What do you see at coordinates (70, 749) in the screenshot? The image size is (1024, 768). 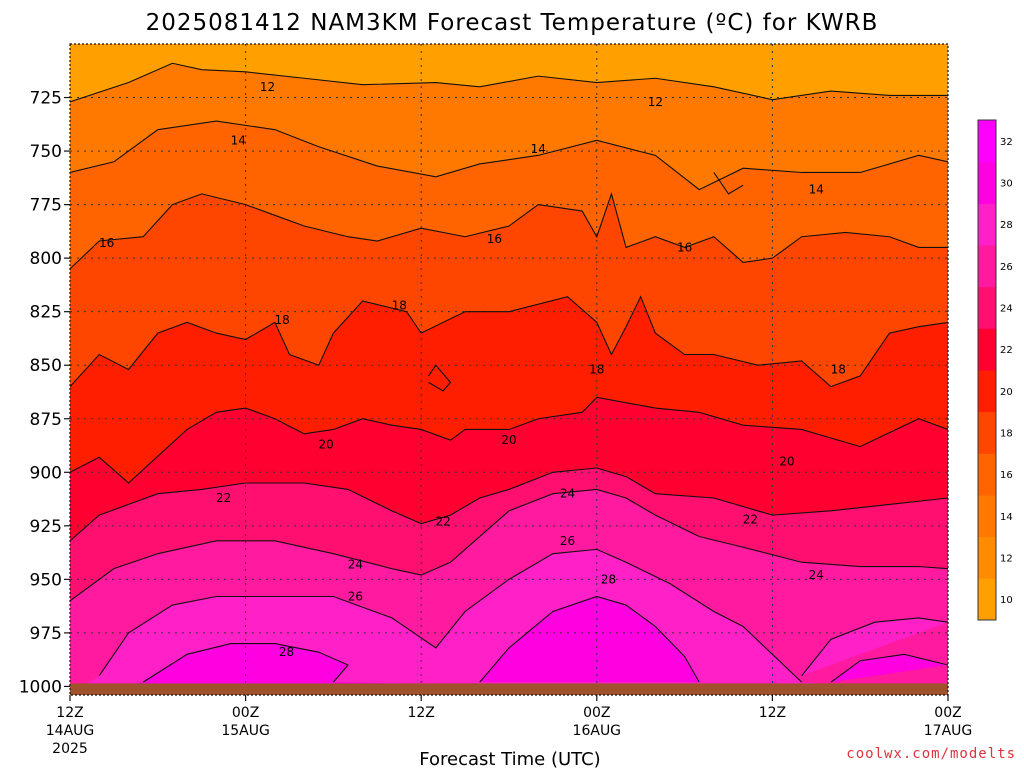 I see `x-tick-year: 2025` at bounding box center [70, 749].